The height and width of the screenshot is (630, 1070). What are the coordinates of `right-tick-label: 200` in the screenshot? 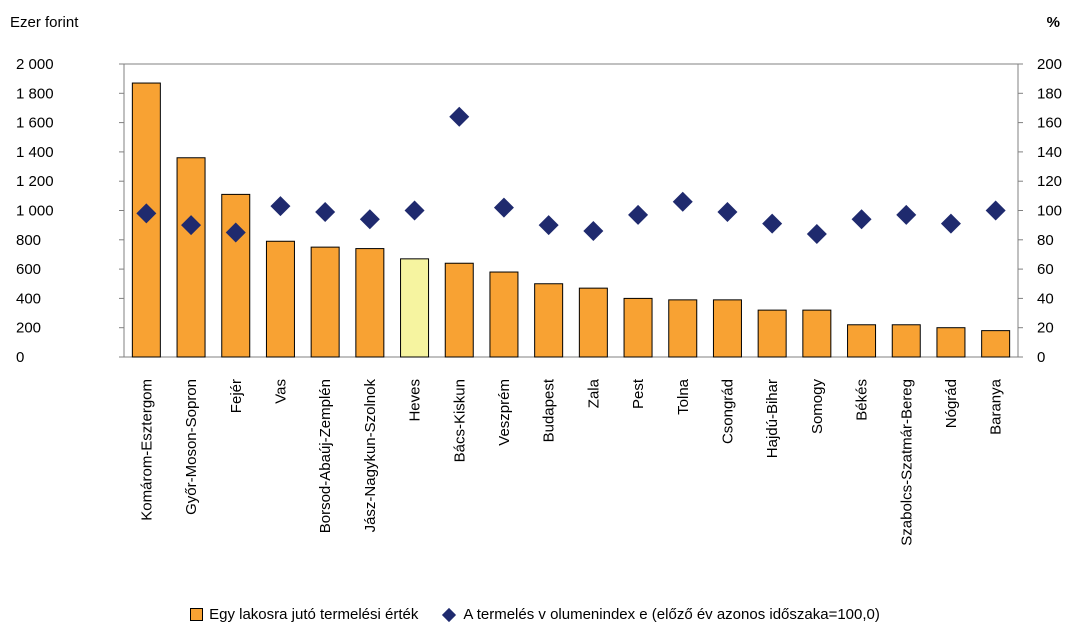 It's located at (1049, 64).